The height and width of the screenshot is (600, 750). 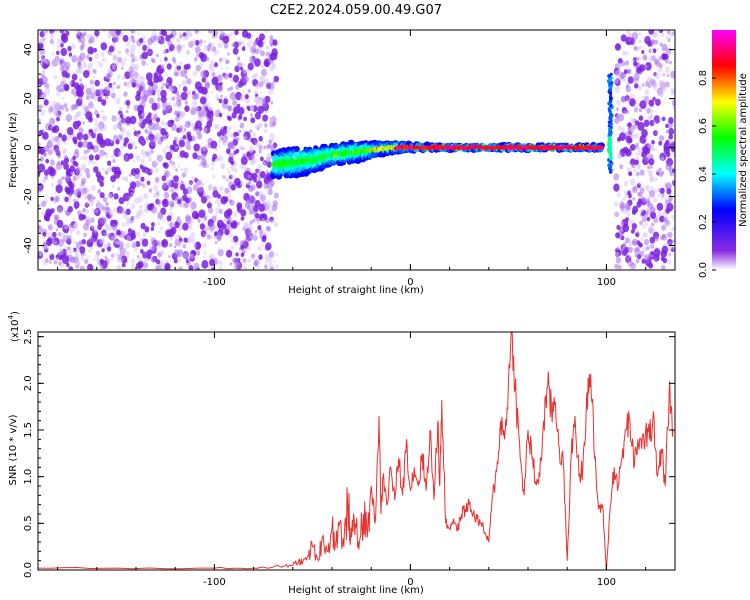 What do you see at coordinates (14, 326) in the screenshot?
I see `svg-text: (x104)` at bounding box center [14, 326].